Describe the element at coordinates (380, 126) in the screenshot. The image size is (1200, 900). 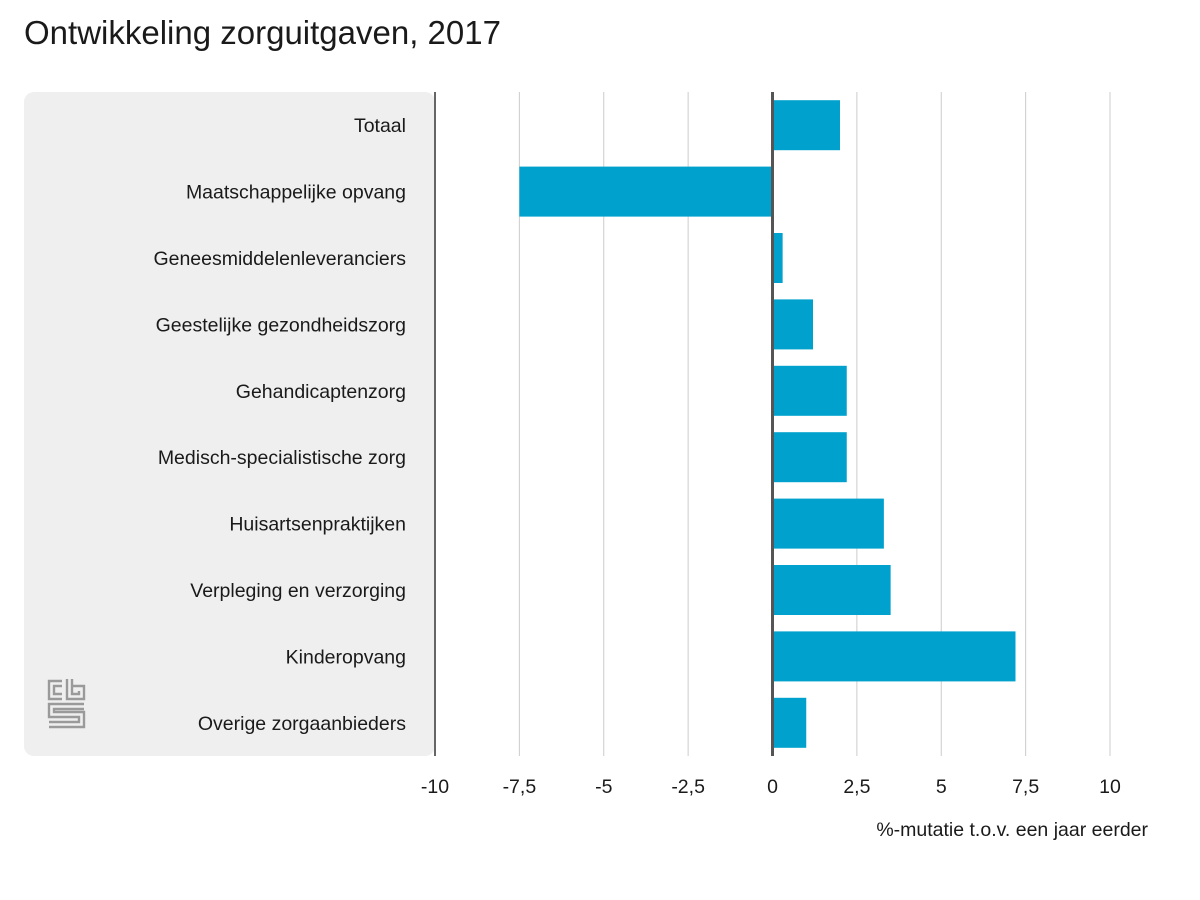
I see `category-label: Totaal` at that location.